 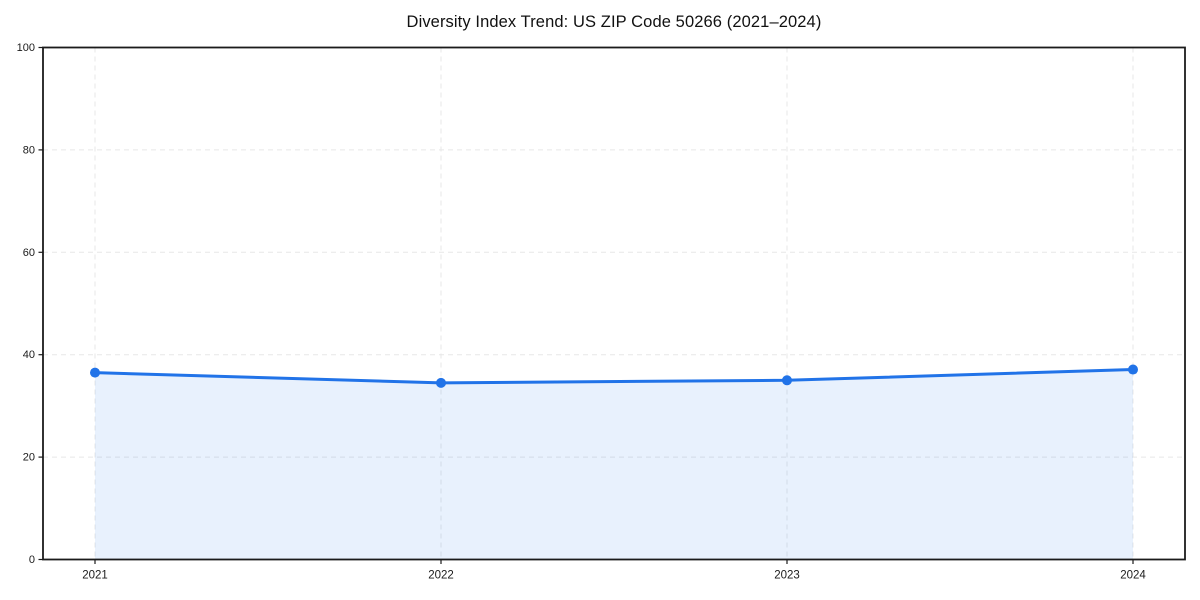 I want to click on data-point-2021, so click(x=95, y=372).